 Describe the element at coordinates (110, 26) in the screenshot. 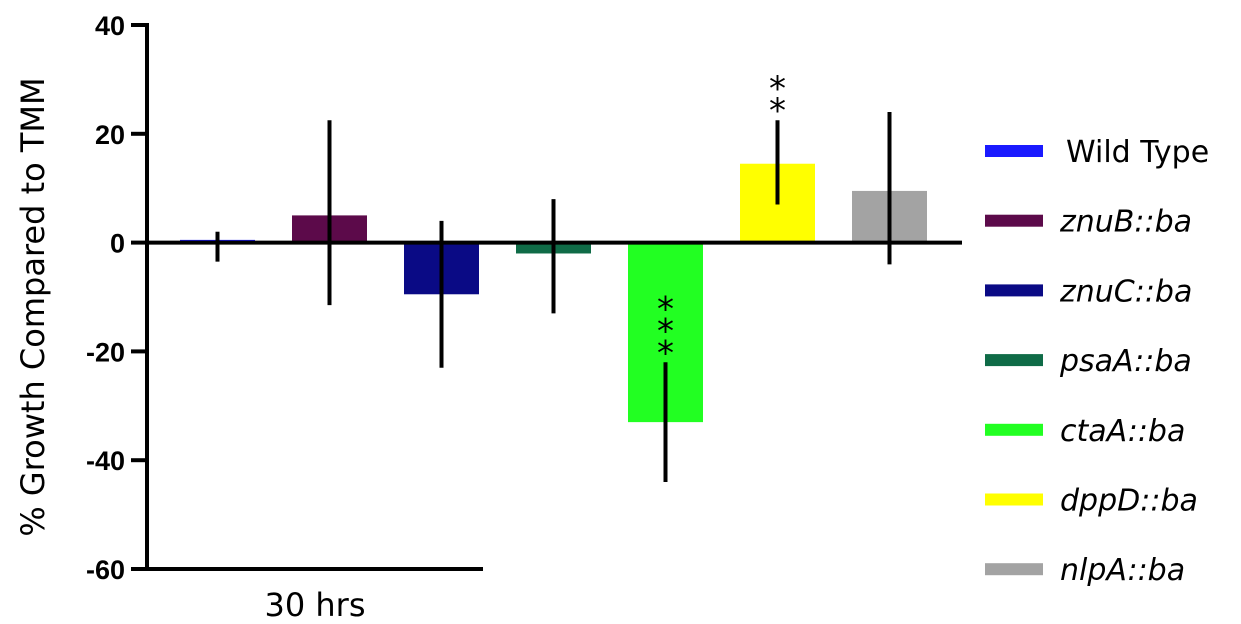

I see `y-tick-label: 40` at that location.